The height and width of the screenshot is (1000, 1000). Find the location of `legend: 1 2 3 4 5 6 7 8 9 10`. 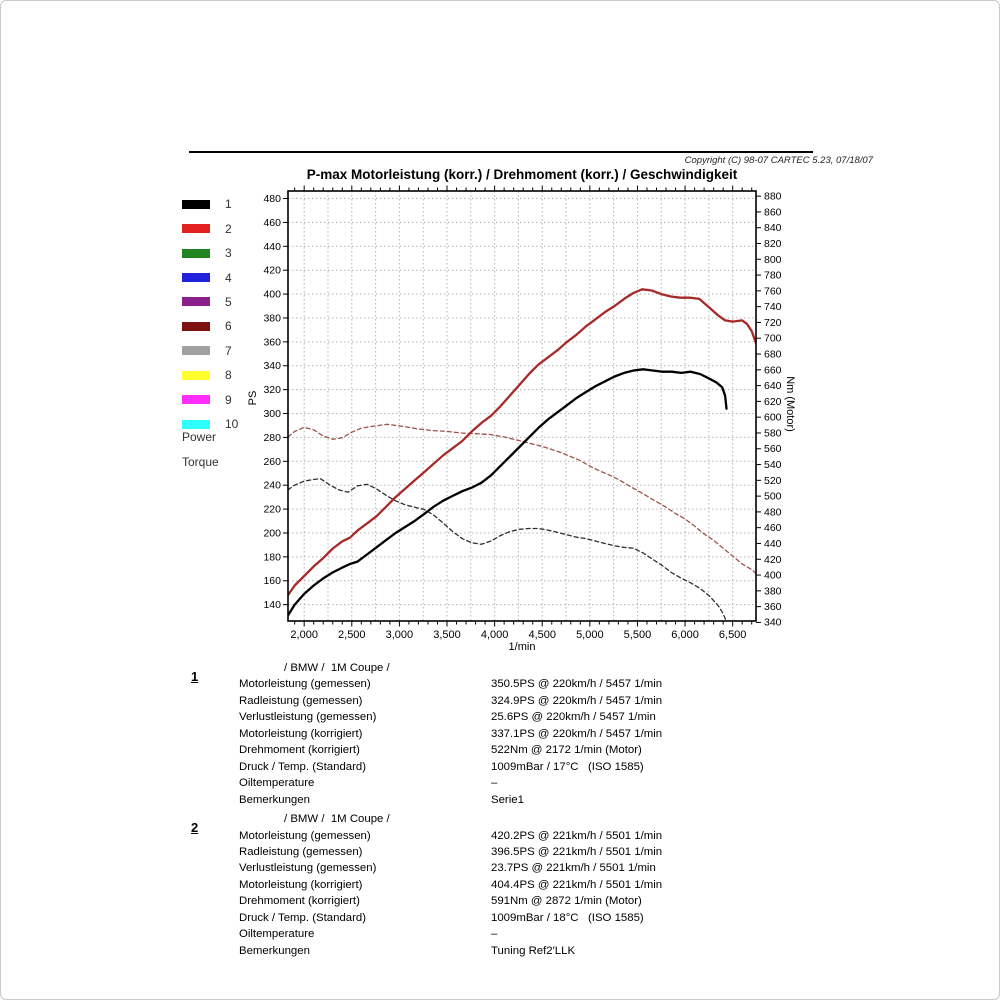

legend: 1 2 3 4 5 6 7 8 9 10 is located at coordinates (210, 314).